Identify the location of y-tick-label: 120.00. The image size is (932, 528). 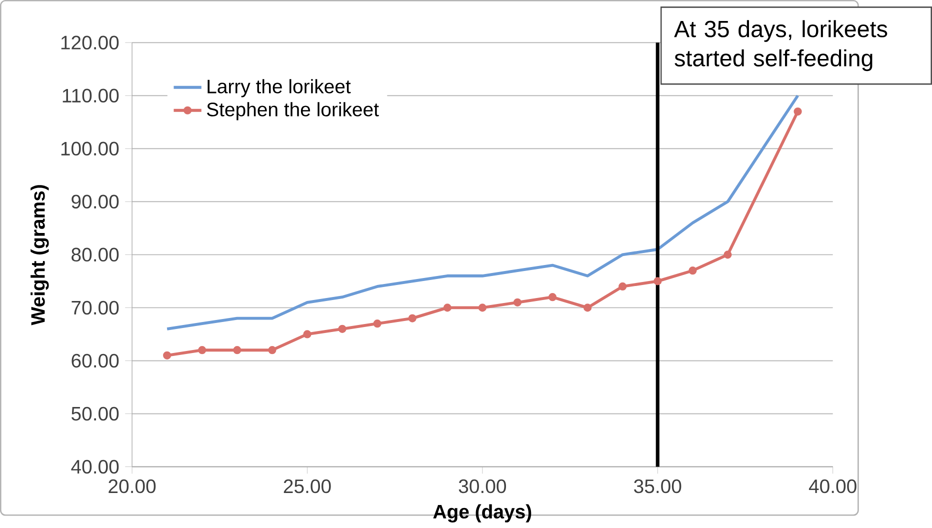
(90, 43).